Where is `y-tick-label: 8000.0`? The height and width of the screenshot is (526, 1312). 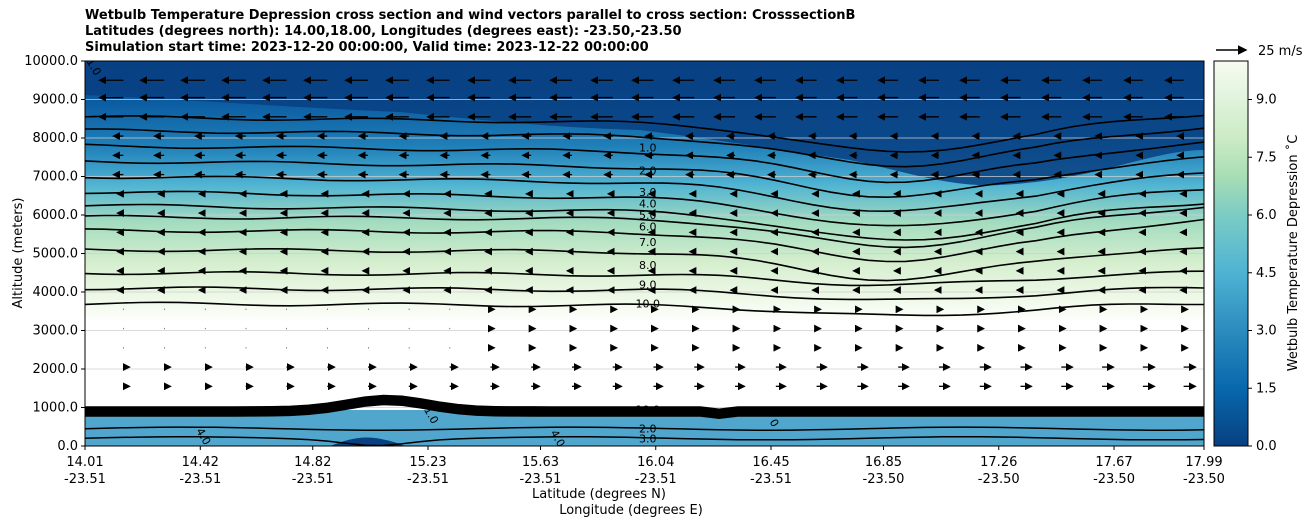
y-tick-label: 8000.0 is located at coordinates (56, 138).